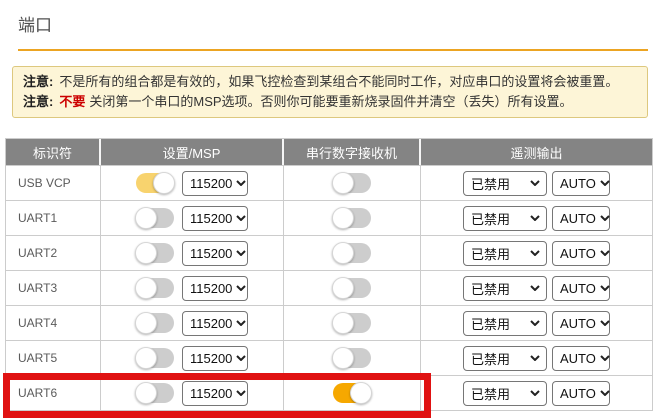  What do you see at coordinates (38, 81) in the screenshot?
I see `notice-prefix: 注意:` at bounding box center [38, 81].